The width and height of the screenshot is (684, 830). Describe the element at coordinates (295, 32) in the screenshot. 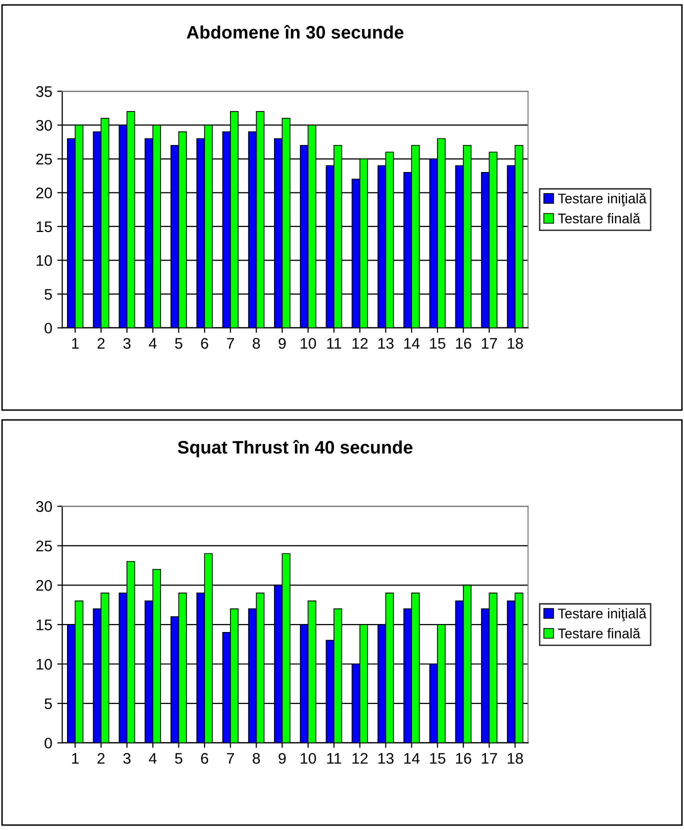

I see `chart-title: Abdomene în 30 secunde` at that location.